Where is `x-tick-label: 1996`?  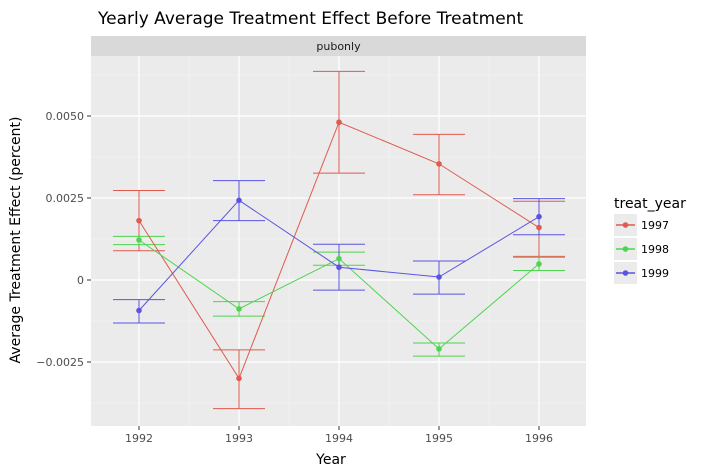 x-tick-label: 1996 is located at coordinates (539, 438).